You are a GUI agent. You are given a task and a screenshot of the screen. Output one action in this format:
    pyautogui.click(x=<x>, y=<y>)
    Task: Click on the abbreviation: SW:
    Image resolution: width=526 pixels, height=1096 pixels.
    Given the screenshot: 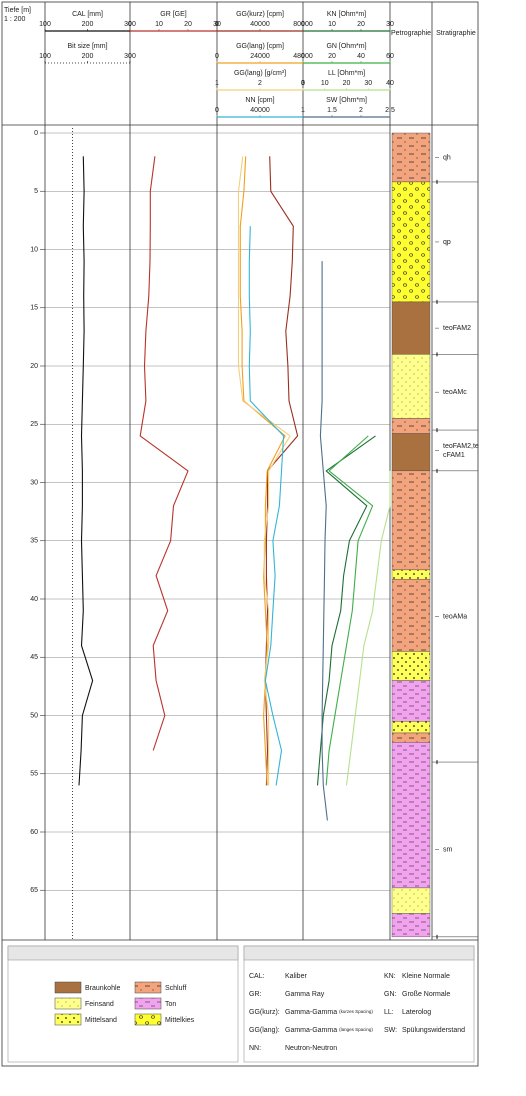 What is the action you would take?
    pyautogui.click(x=390, y=1030)
    